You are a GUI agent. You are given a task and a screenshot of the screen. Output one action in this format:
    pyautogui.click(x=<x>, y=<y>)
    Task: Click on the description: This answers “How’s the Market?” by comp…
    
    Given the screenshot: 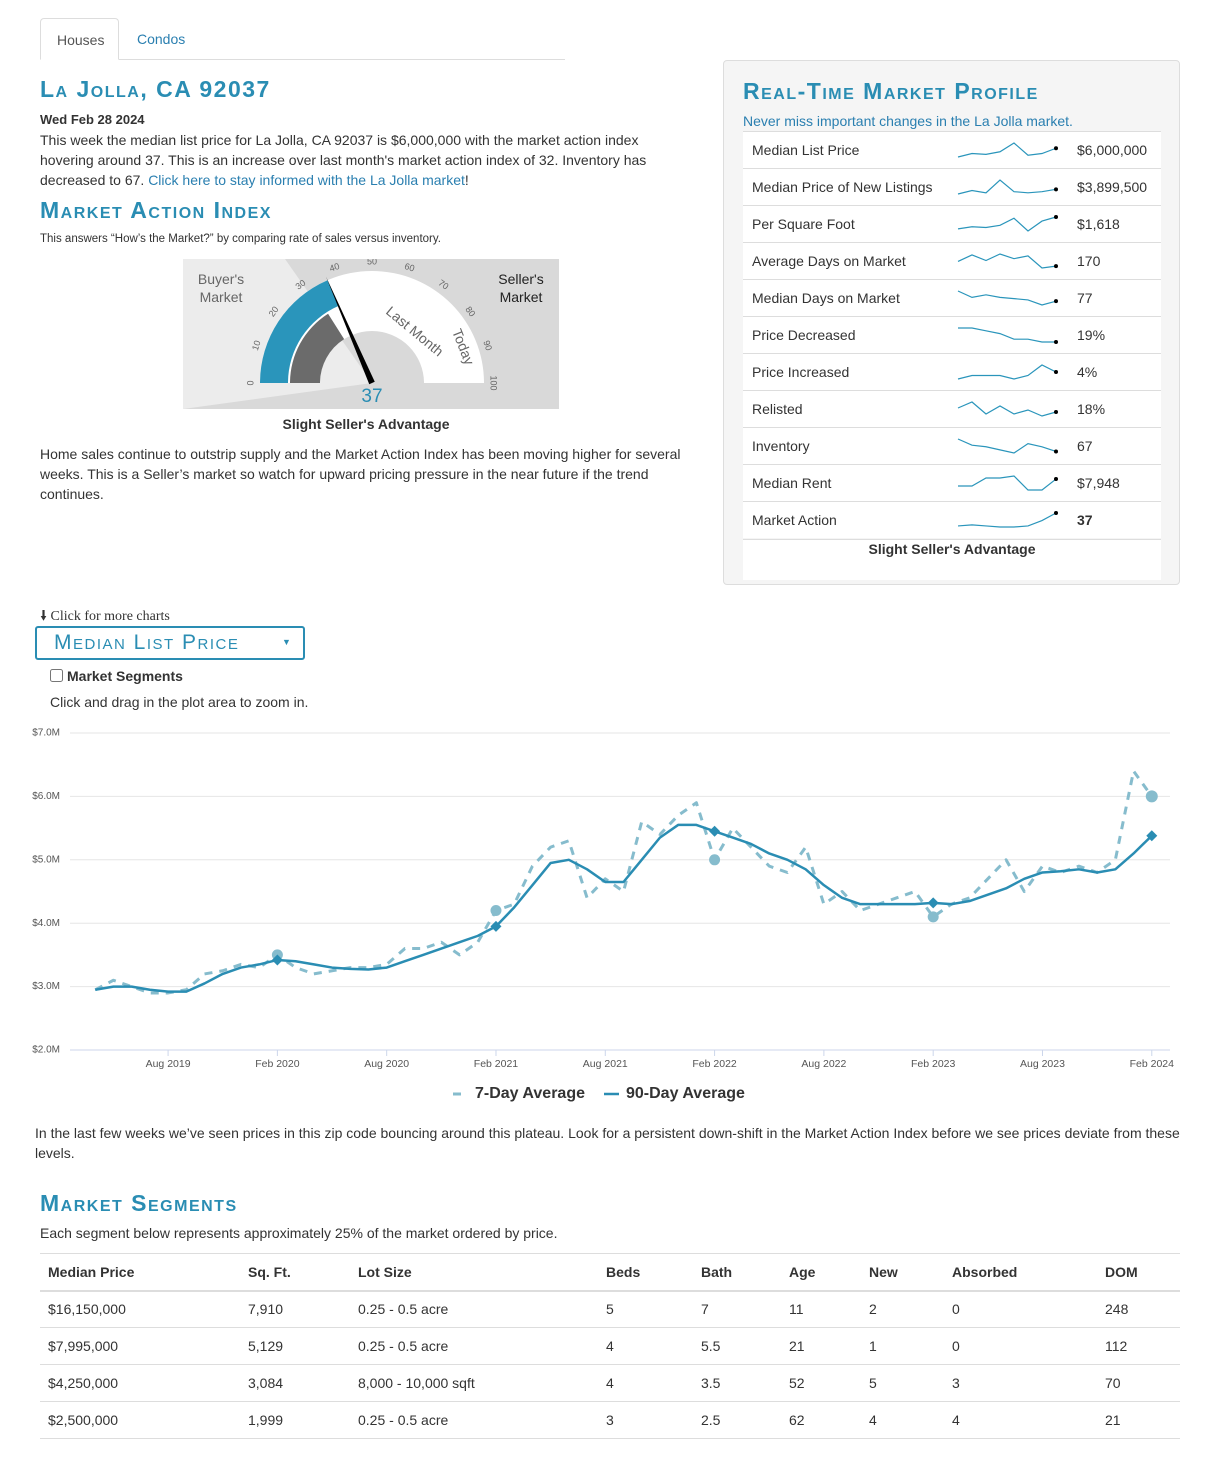 What is the action you would take?
    pyautogui.click(x=240, y=239)
    